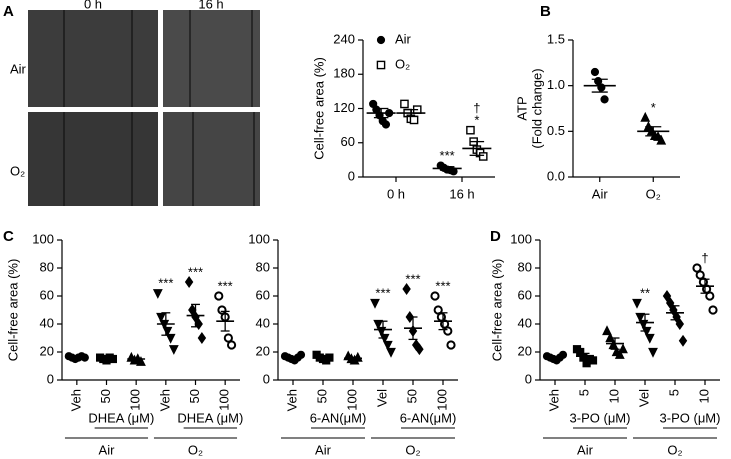  What do you see at coordinates (318, 108) in the screenshot?
I see `y-axis-label: Cell-free area (%)` at bounding box center [318, 108].